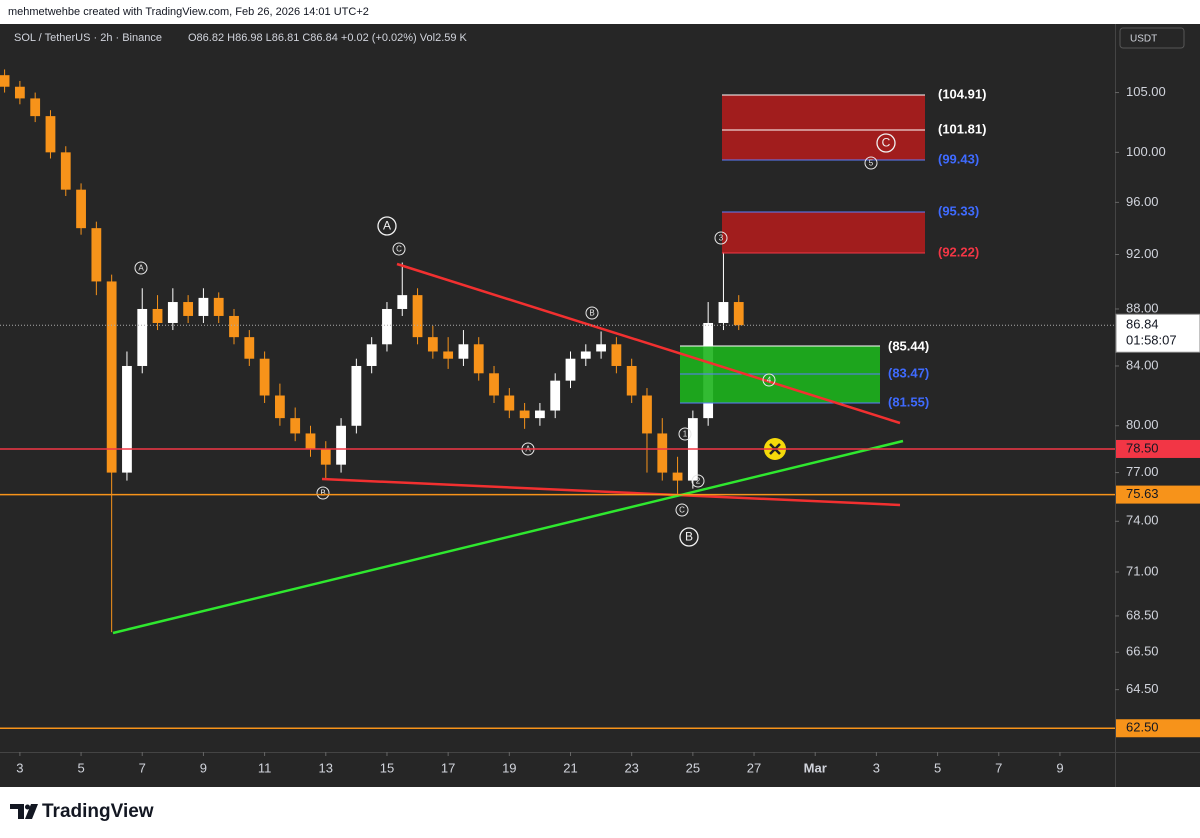  I want to click on wave-text: 2, so click(698, 481).